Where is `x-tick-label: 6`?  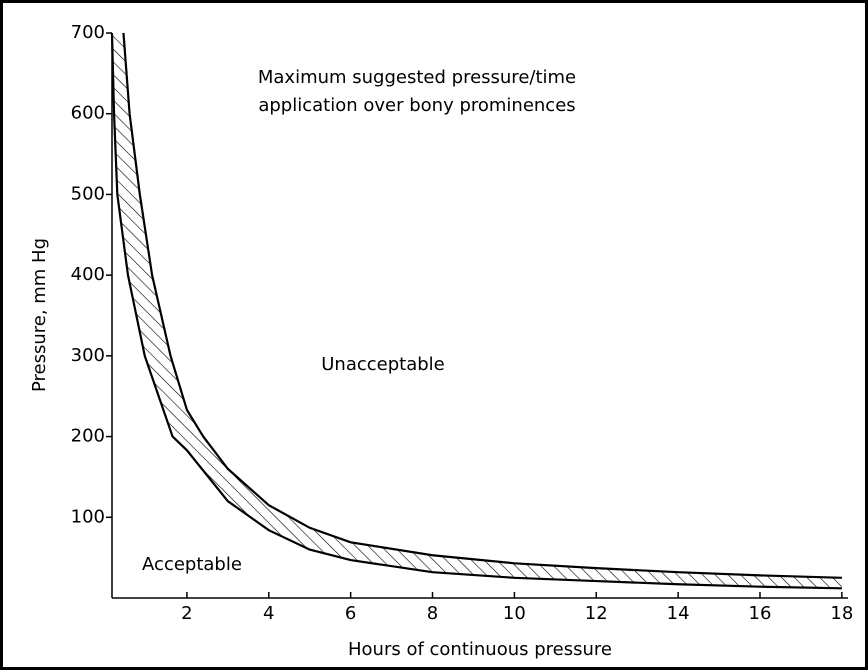
x-tick-label: 6 is located at coordinates (350, 613).